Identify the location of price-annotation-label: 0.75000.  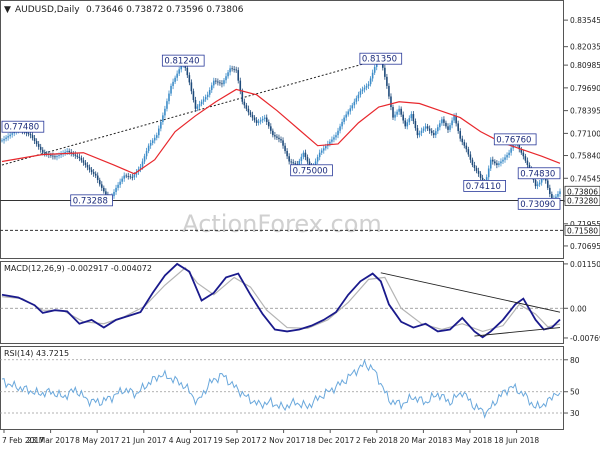
(310, 171).